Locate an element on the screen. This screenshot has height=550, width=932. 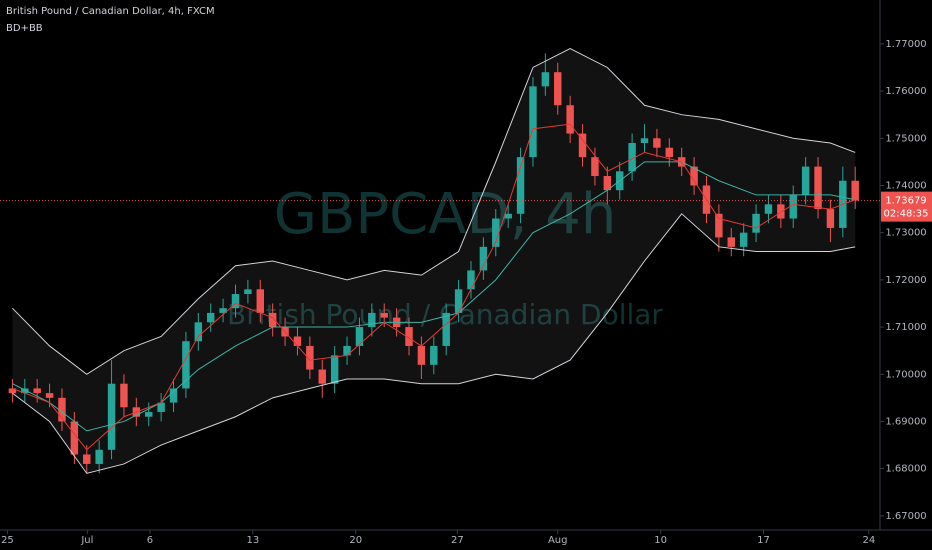
x-tick-label: 27 is located at coordinates (457, 540).